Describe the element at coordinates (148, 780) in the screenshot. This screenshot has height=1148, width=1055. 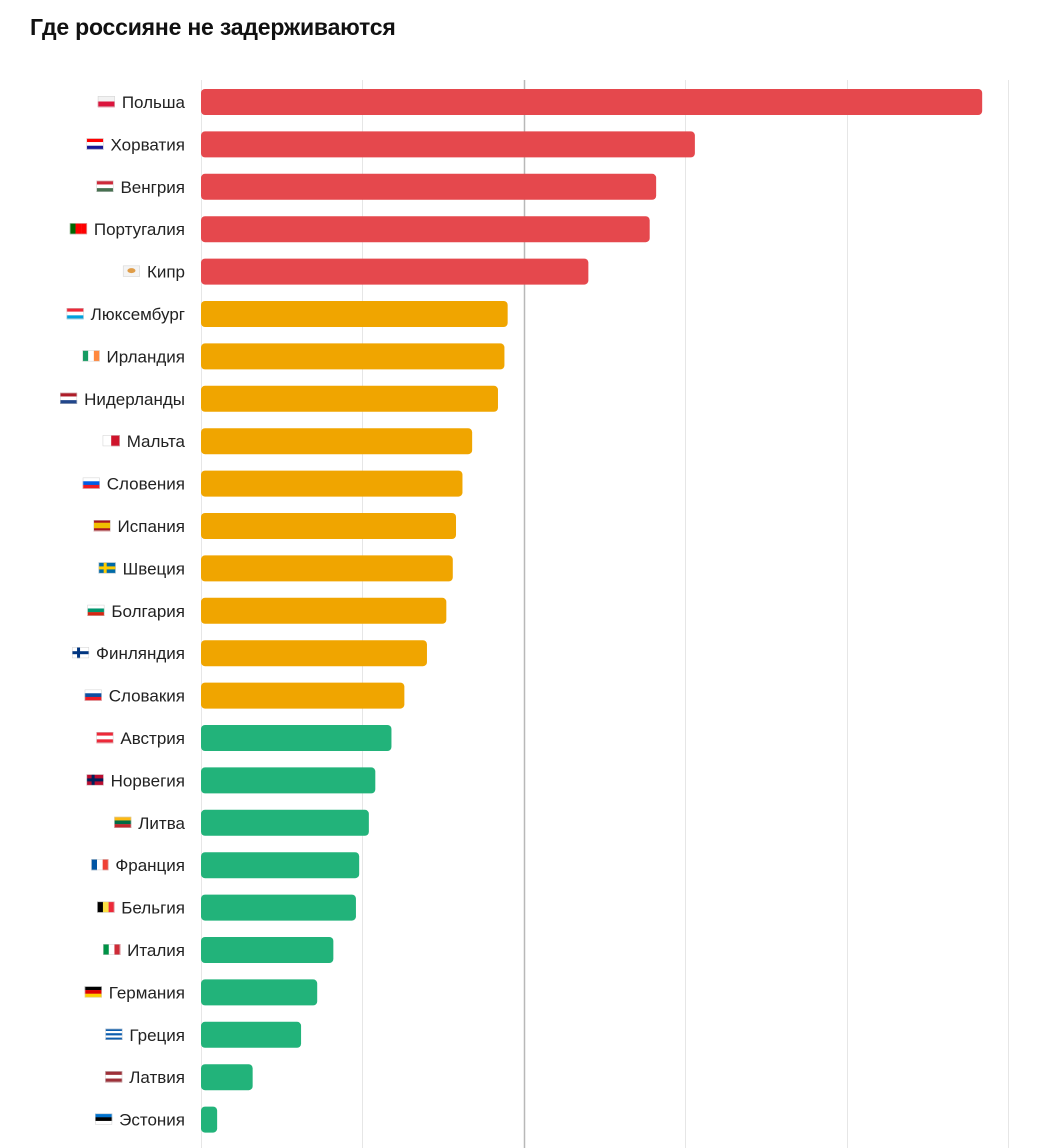
I see `category-label: Норвегия` at that location.